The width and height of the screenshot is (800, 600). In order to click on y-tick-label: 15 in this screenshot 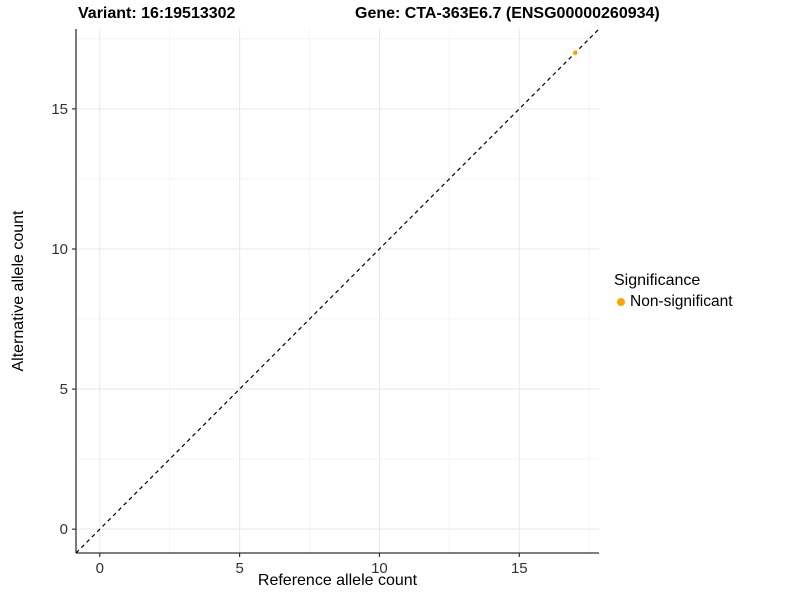, I will do `click(59, 109)`.